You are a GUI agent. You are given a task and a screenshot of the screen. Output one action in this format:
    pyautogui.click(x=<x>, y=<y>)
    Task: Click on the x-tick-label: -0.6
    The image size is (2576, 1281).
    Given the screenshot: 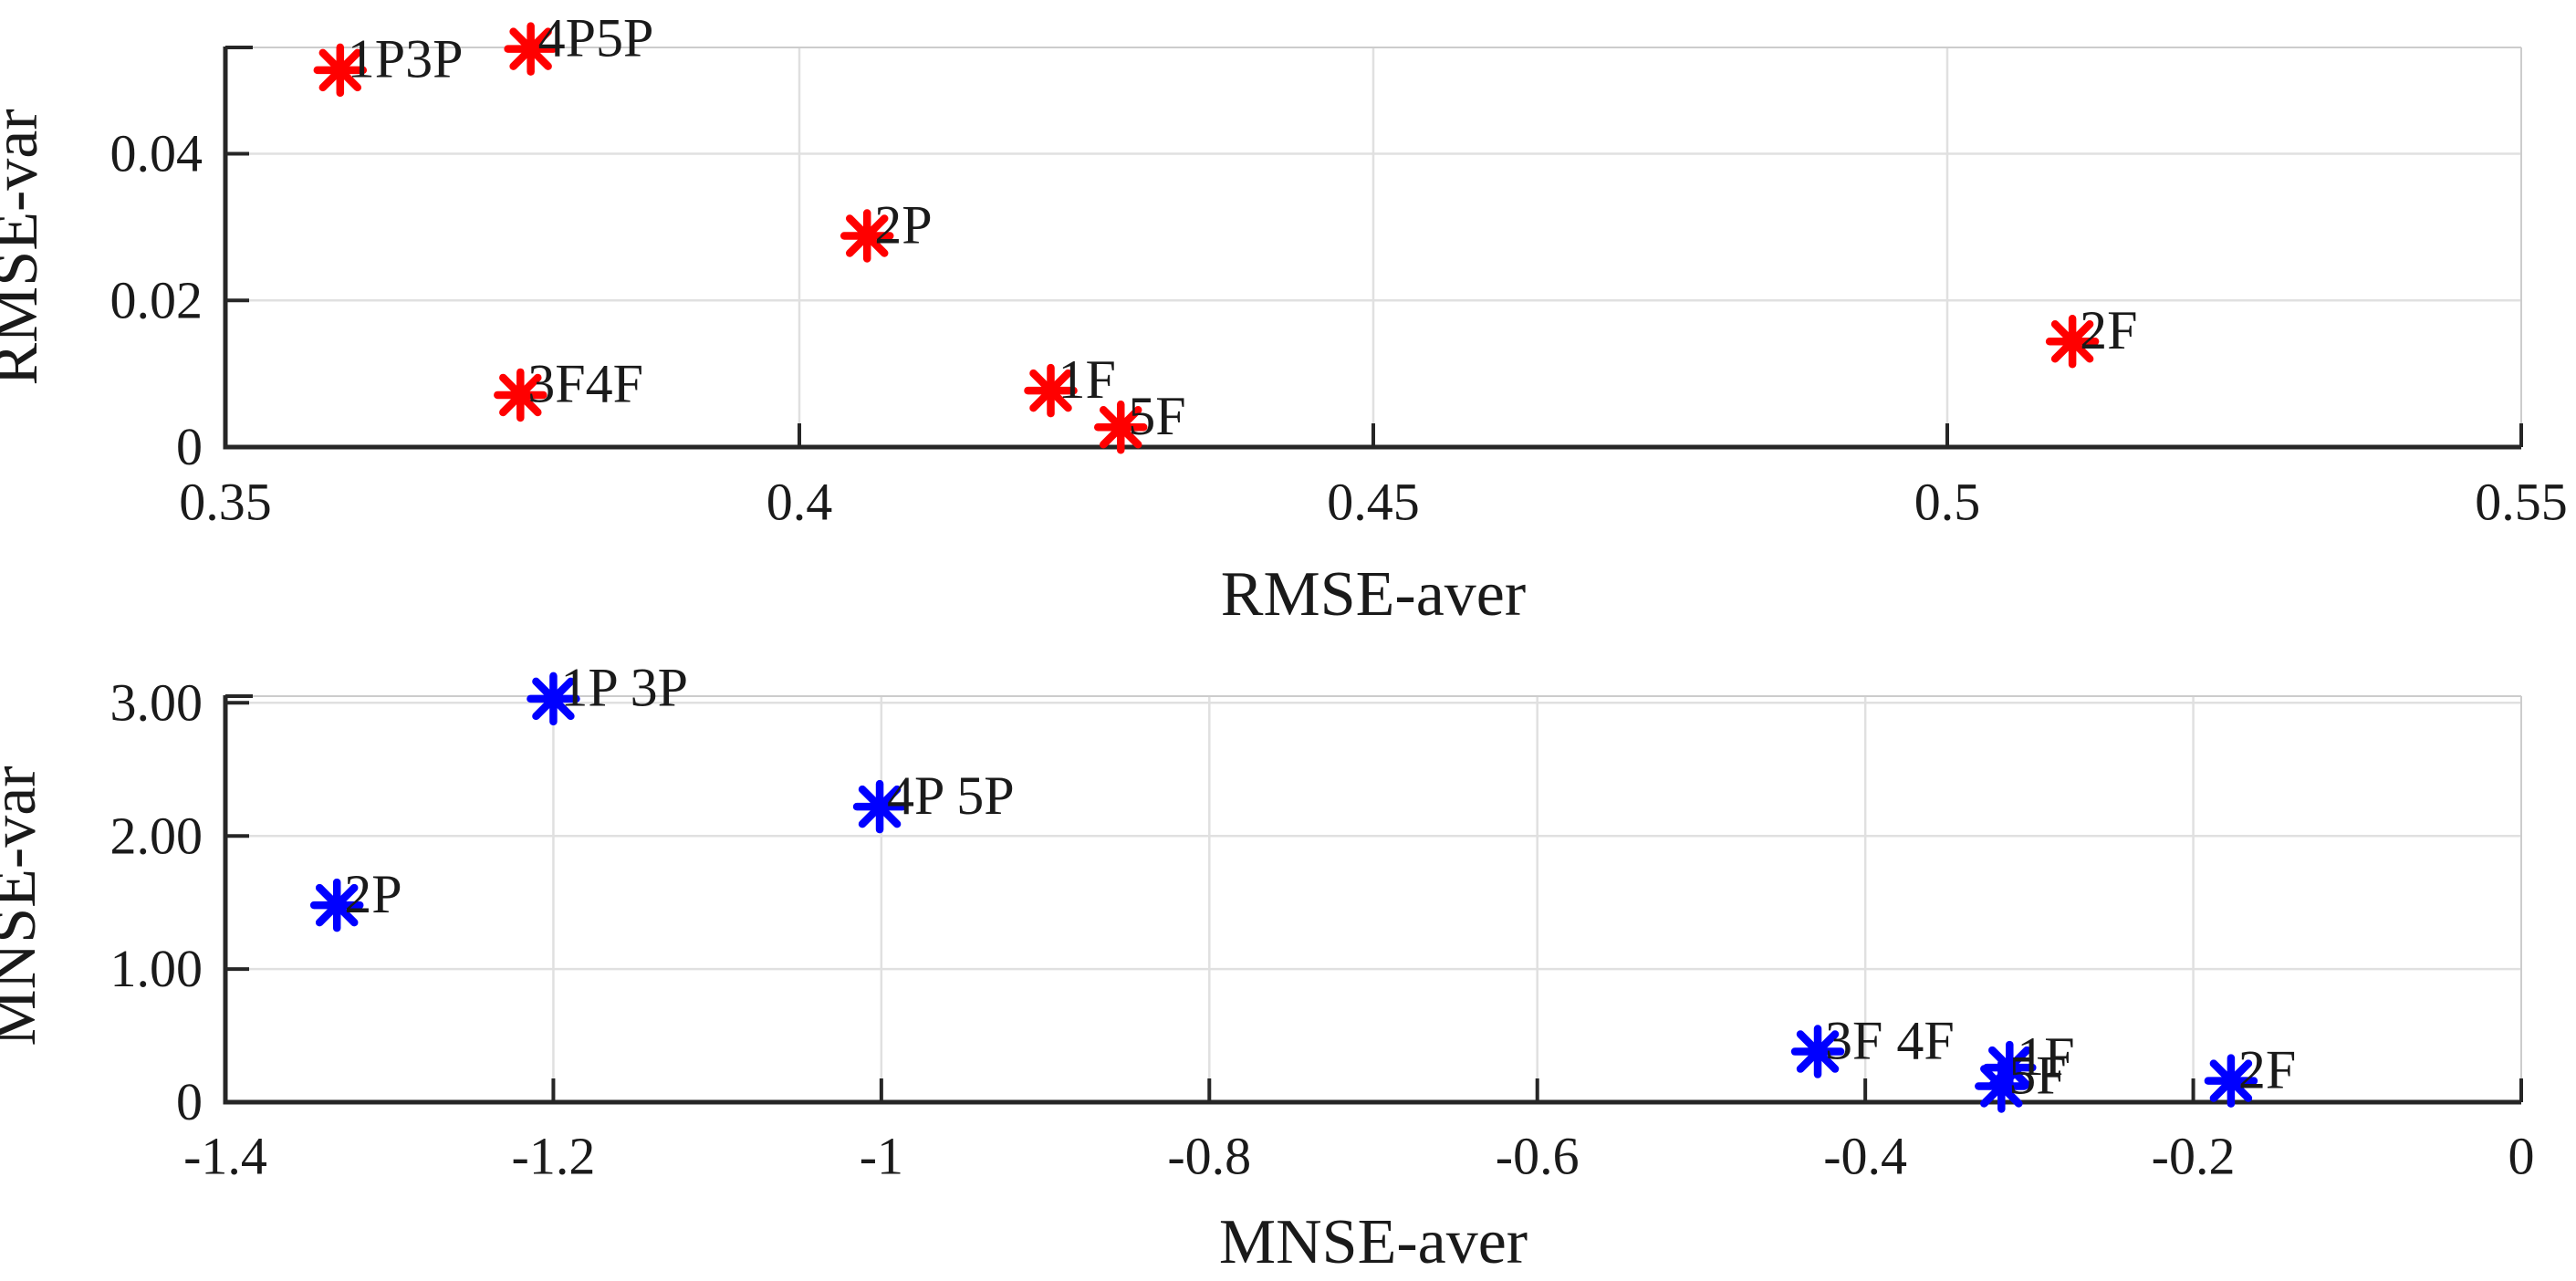 What is the action you would take?
    pyautogui.click(x=1538, y=1155)
    